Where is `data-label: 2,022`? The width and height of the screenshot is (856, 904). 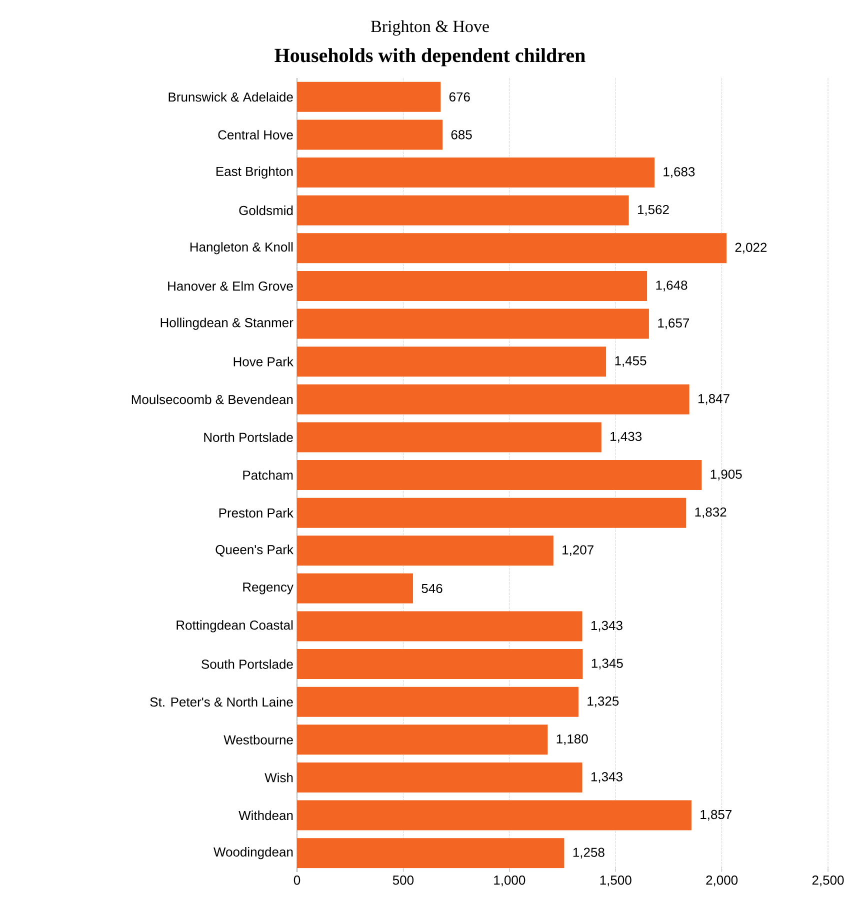 data-label: 2,022 is located at coordinates (751, 248).